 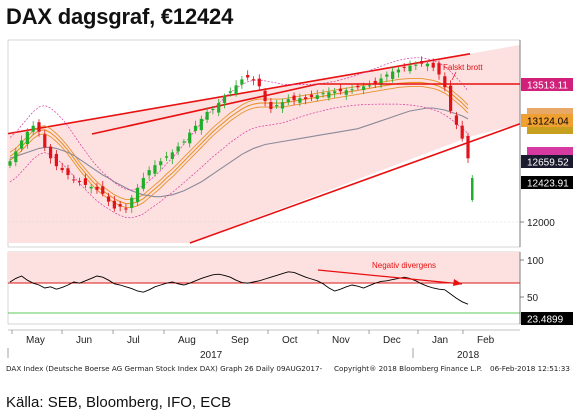 What do you see at coordinates (463, 67) in the screenshot?
I see `annotation-falskt-brott: Falskt brott` at bounding box center [463, 67].